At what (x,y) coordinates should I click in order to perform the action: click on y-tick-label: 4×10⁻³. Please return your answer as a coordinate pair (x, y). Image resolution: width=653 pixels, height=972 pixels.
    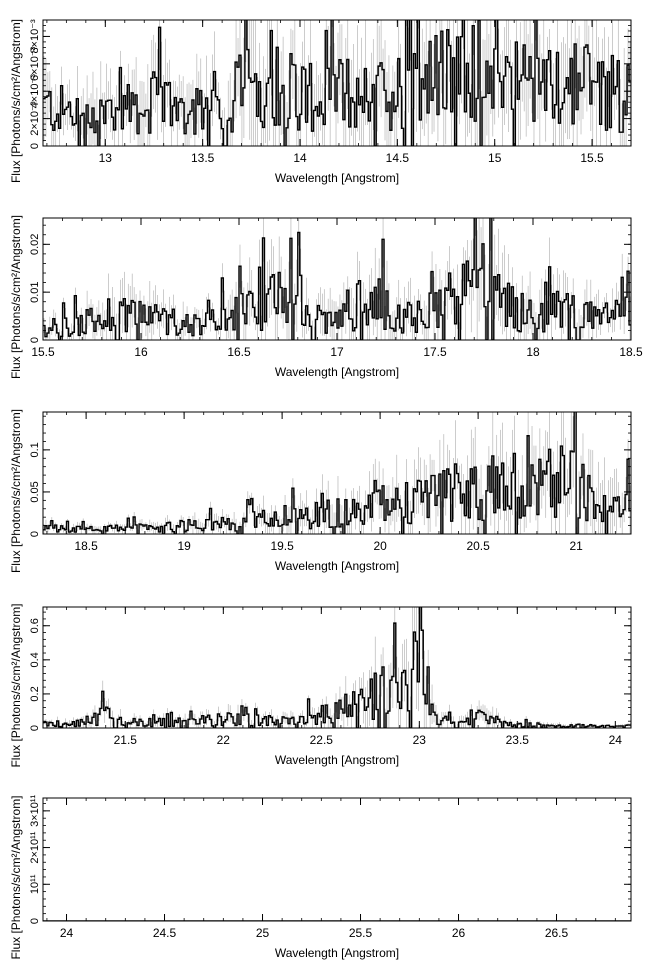
    Looking at the image, I should click on (35, 91).